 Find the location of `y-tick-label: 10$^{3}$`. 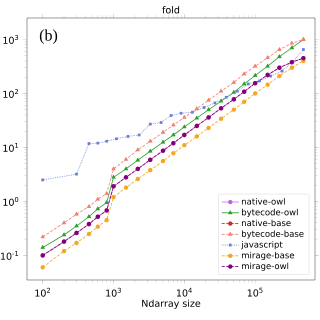

y-tick-label: 10$^{3}$ is located at coordinates (10, 39).